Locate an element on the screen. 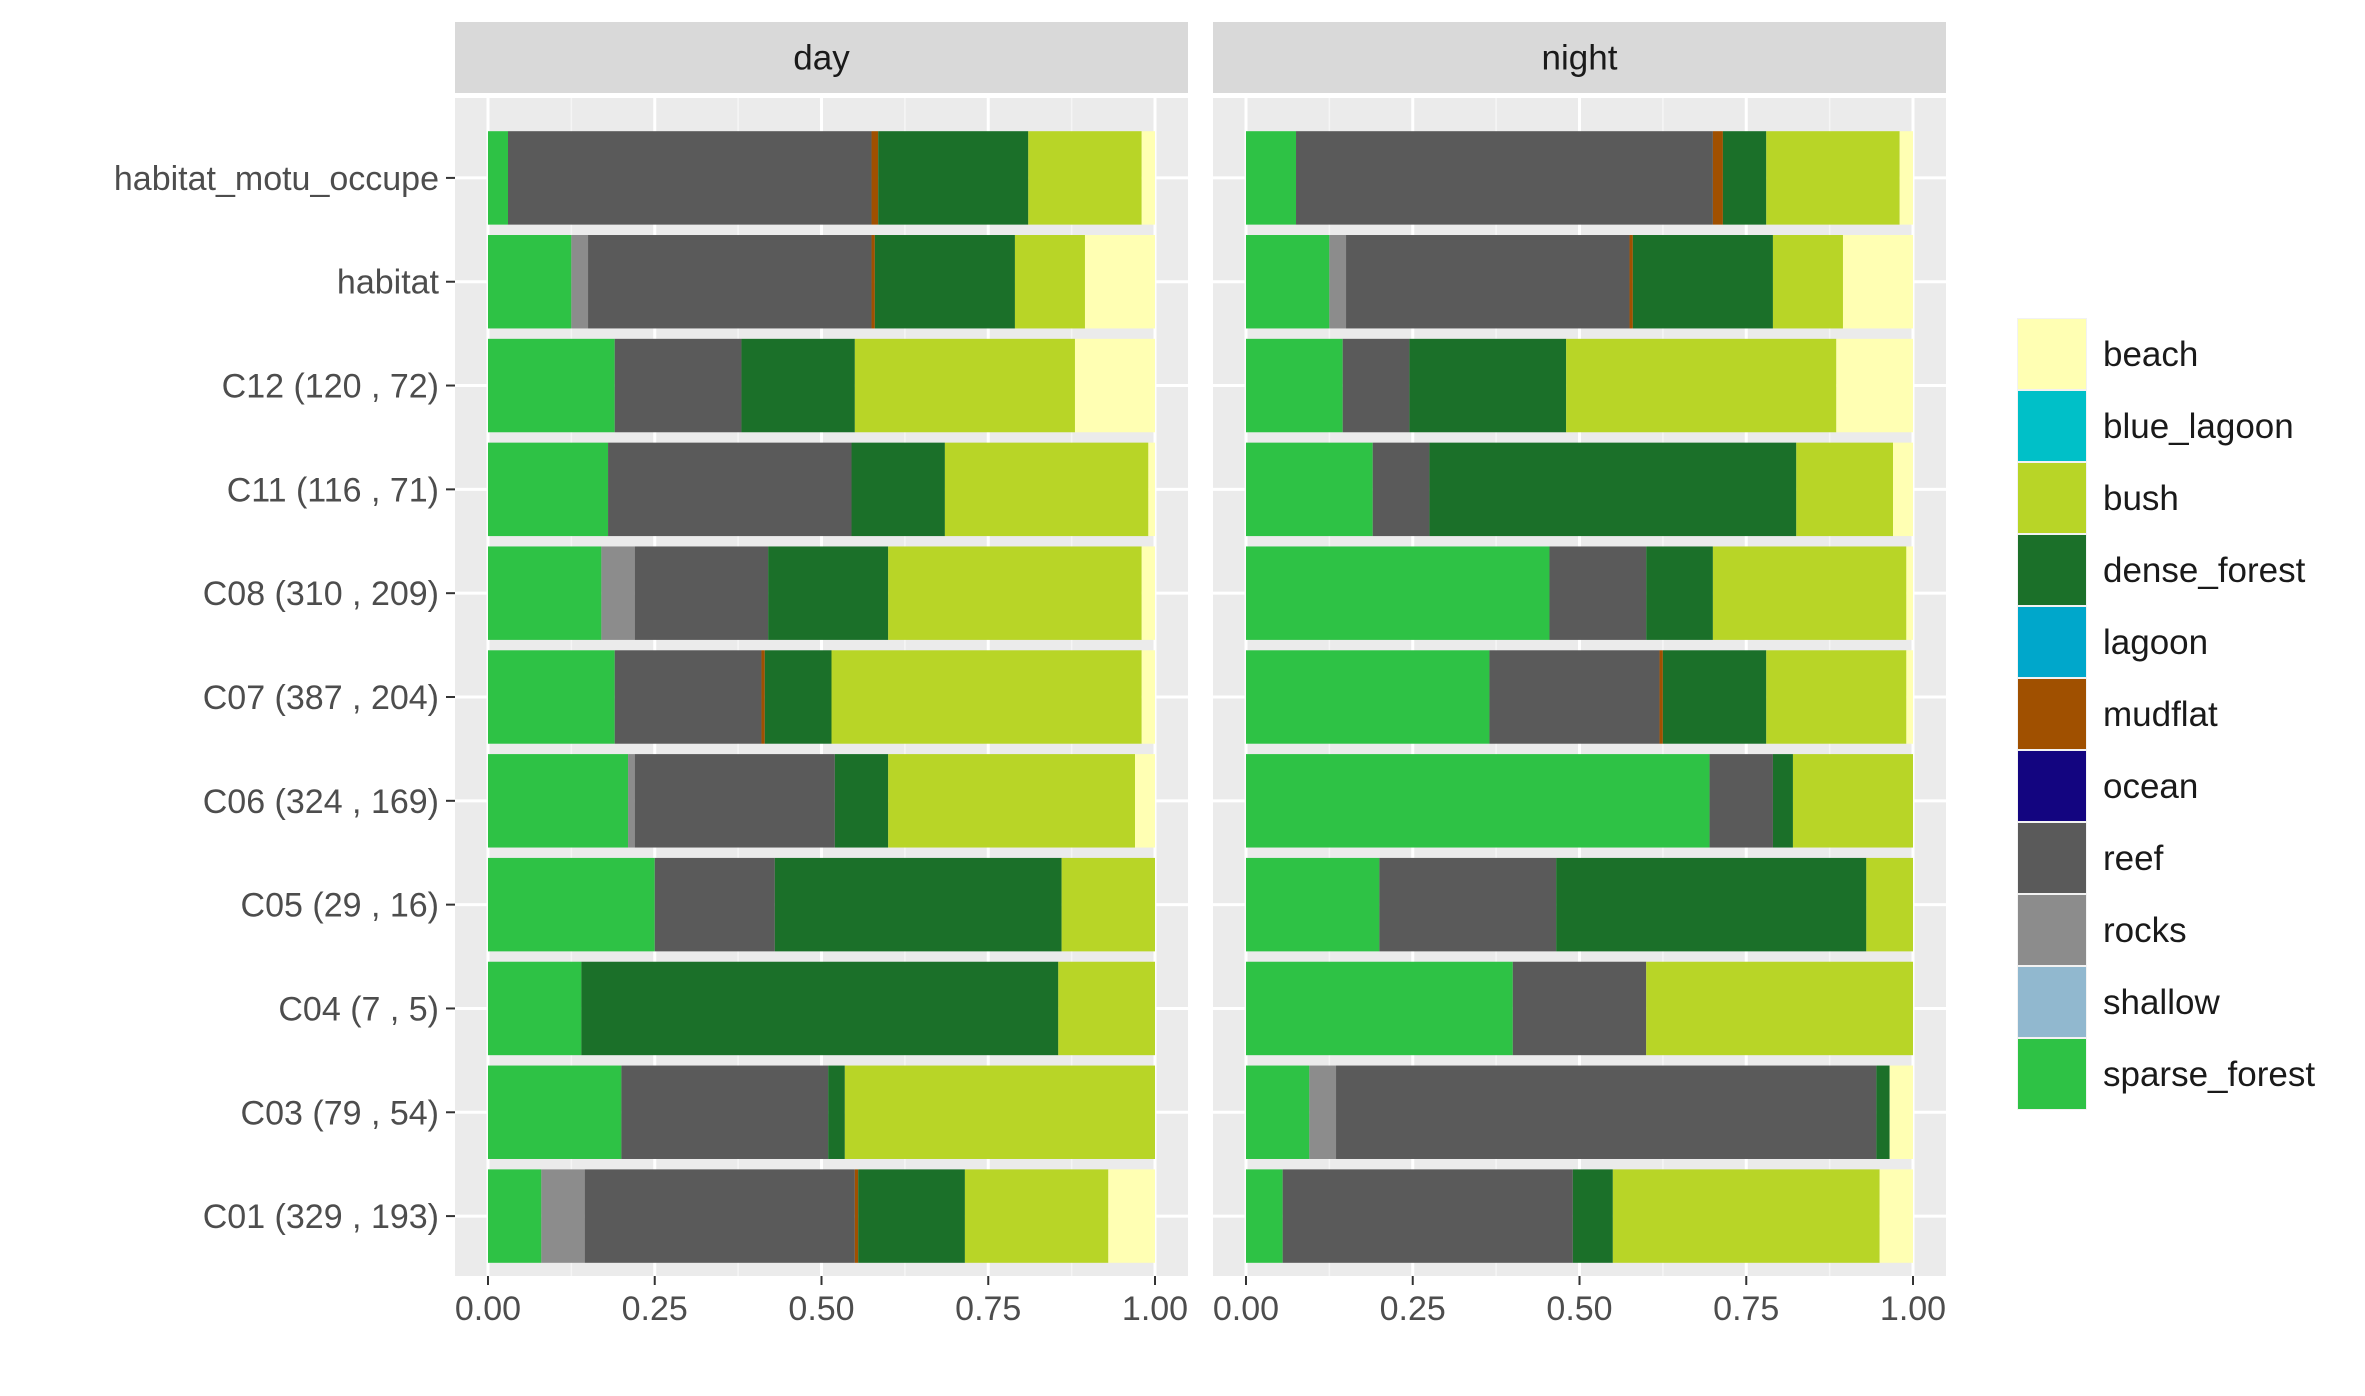 Image resolution: width=2365 pixels, height=1396 pixels. x-tick-label: 1.00 is located at coordinates (1155, 1309).